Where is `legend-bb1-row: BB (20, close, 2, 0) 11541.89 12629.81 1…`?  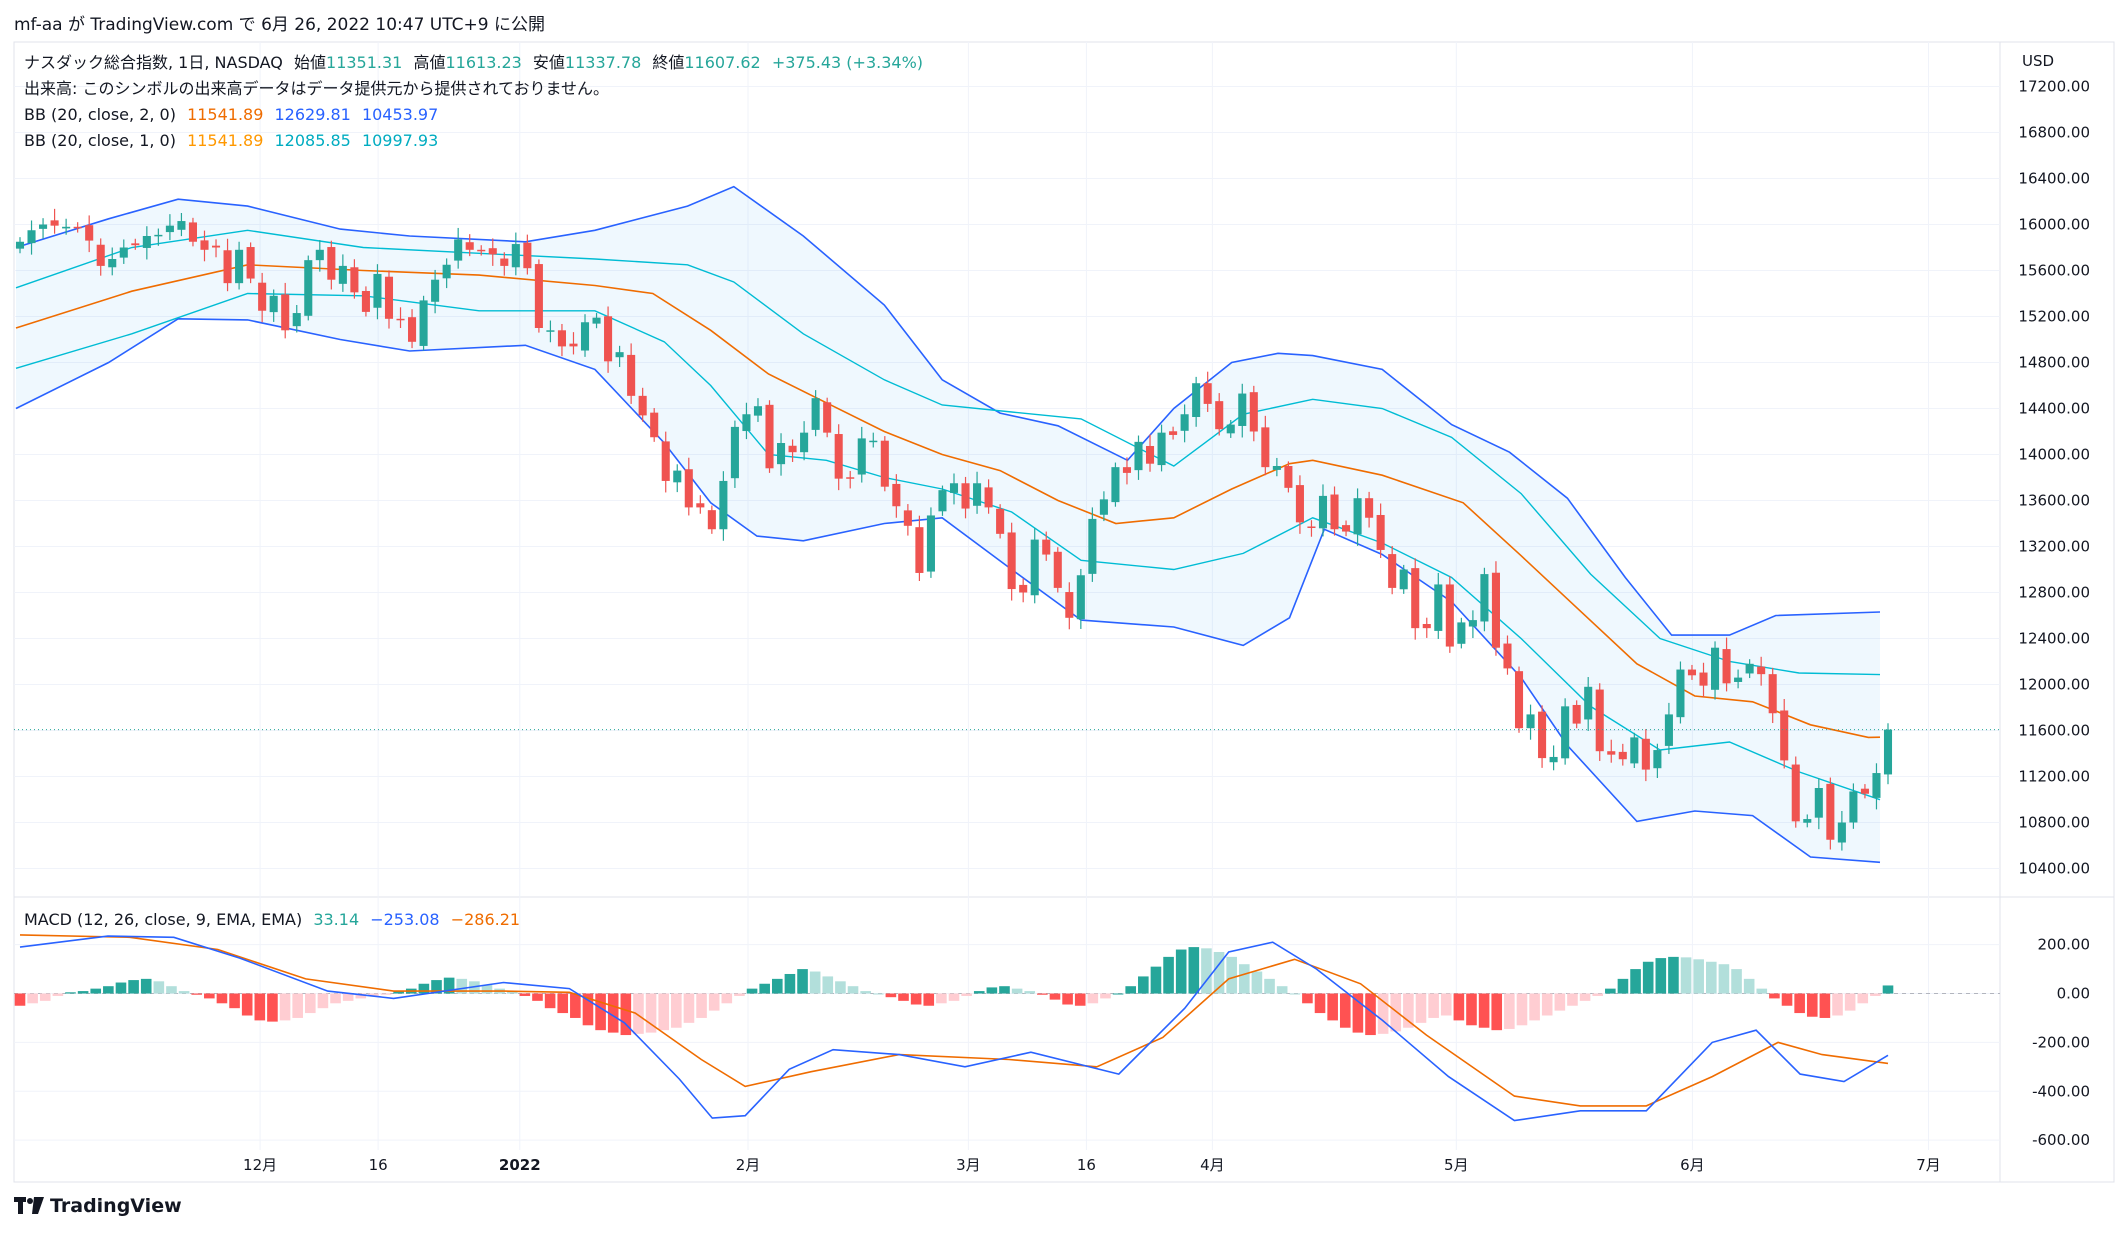
legend-bb1-row: BB (20, close, 2, 0) 11541.89 12629.81 1… is located at coordinates (476, 115).